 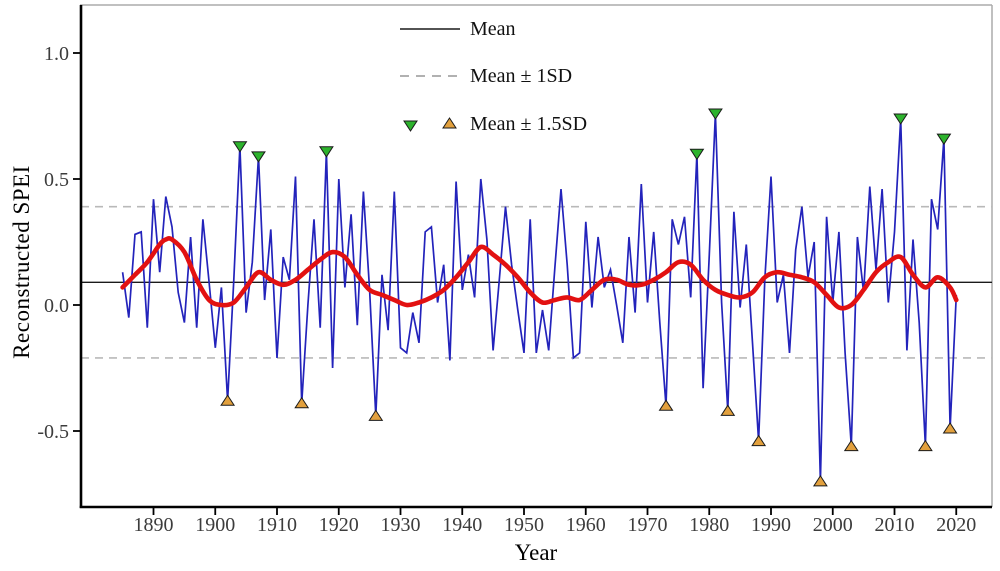 I want to click on x-tick-label: 1890, so click(x=154, y=525).